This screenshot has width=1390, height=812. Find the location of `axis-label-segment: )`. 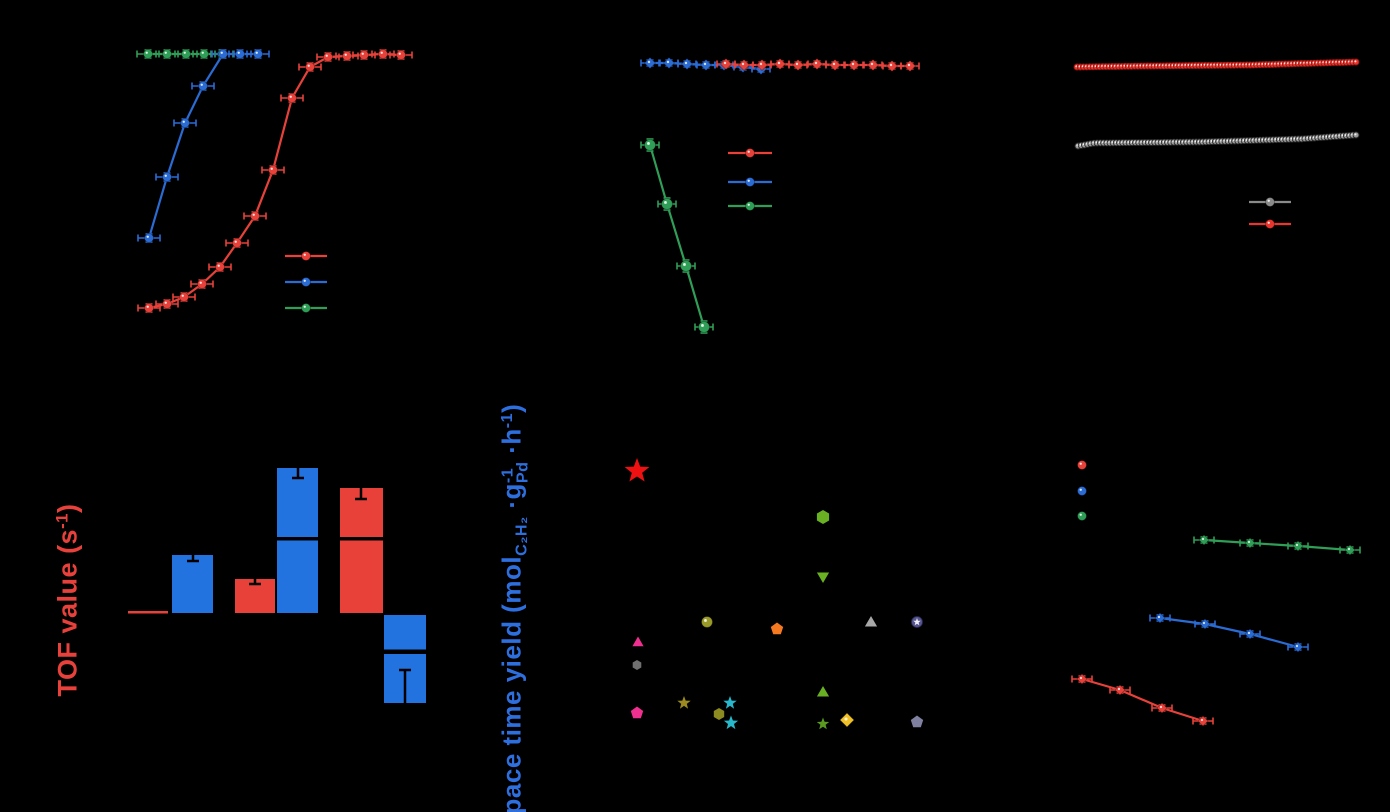

axis-label-segment: ) is located at coordinates (67, 508).